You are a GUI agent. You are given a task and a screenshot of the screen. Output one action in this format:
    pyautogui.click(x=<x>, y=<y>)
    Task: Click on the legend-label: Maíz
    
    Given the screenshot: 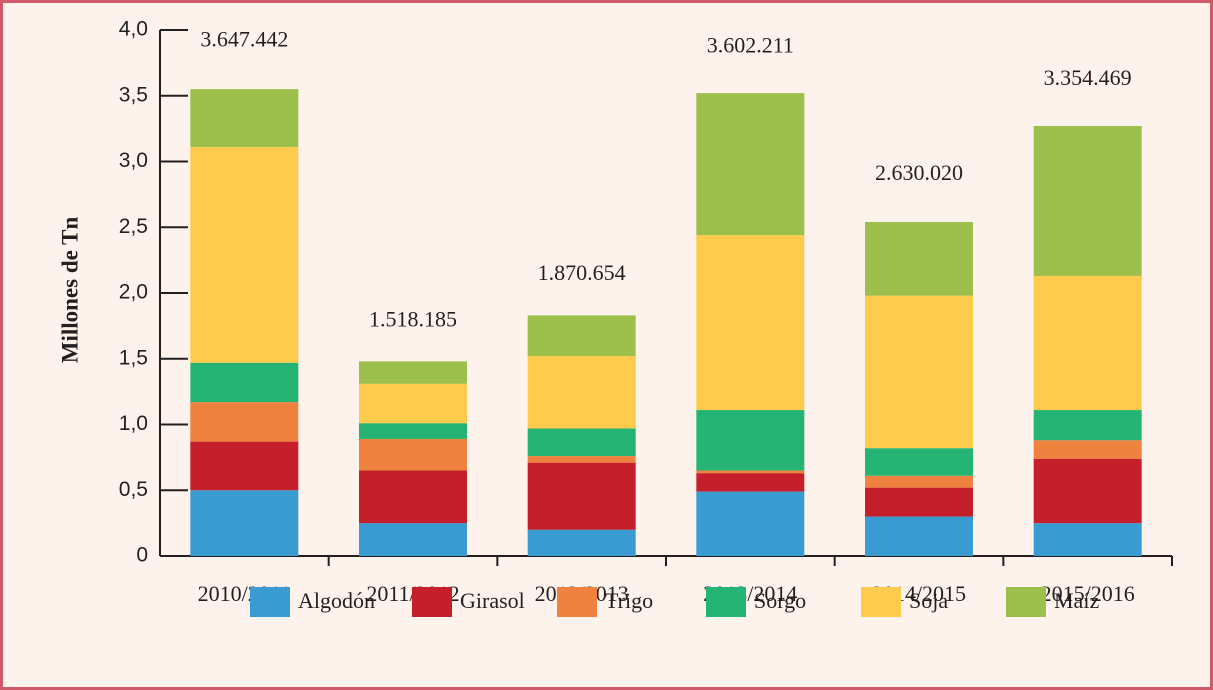 What is the action you would take?
    pyautogui.click(x=1076, y=600)
    